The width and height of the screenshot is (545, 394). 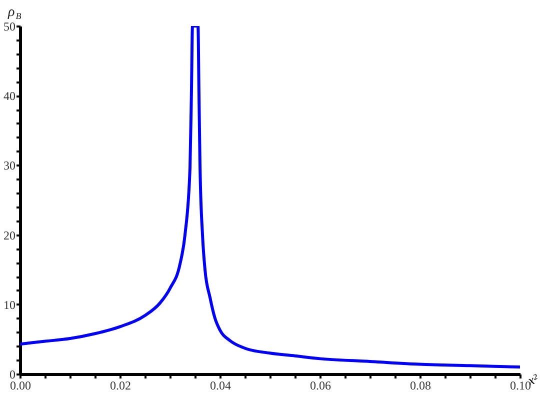 I want to click on x-tick-label: 0.08, so click(x=420, y=385).